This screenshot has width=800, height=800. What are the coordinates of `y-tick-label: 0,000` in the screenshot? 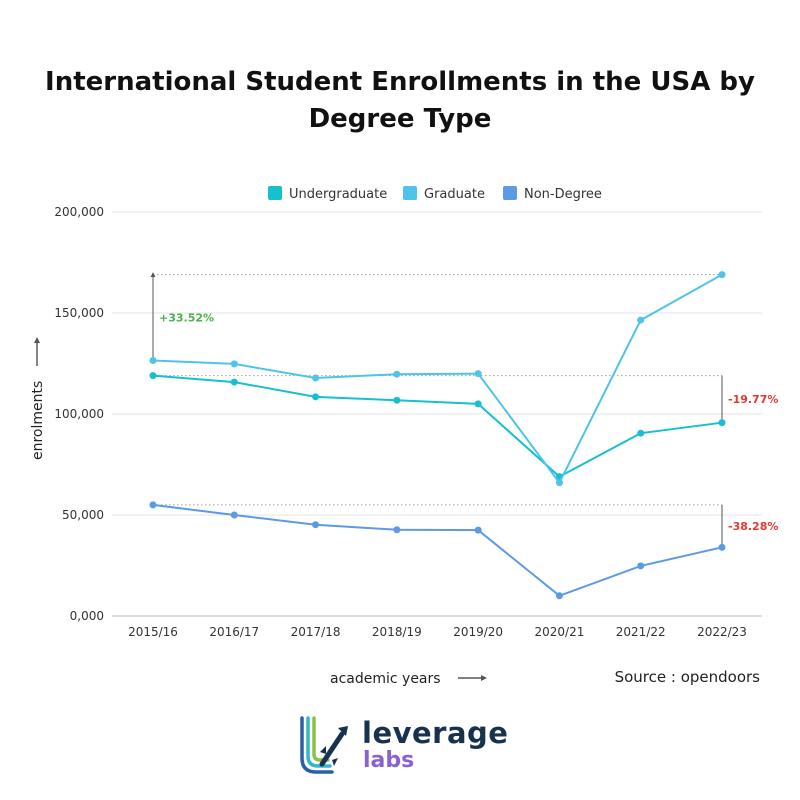 It's located at (87, 616).